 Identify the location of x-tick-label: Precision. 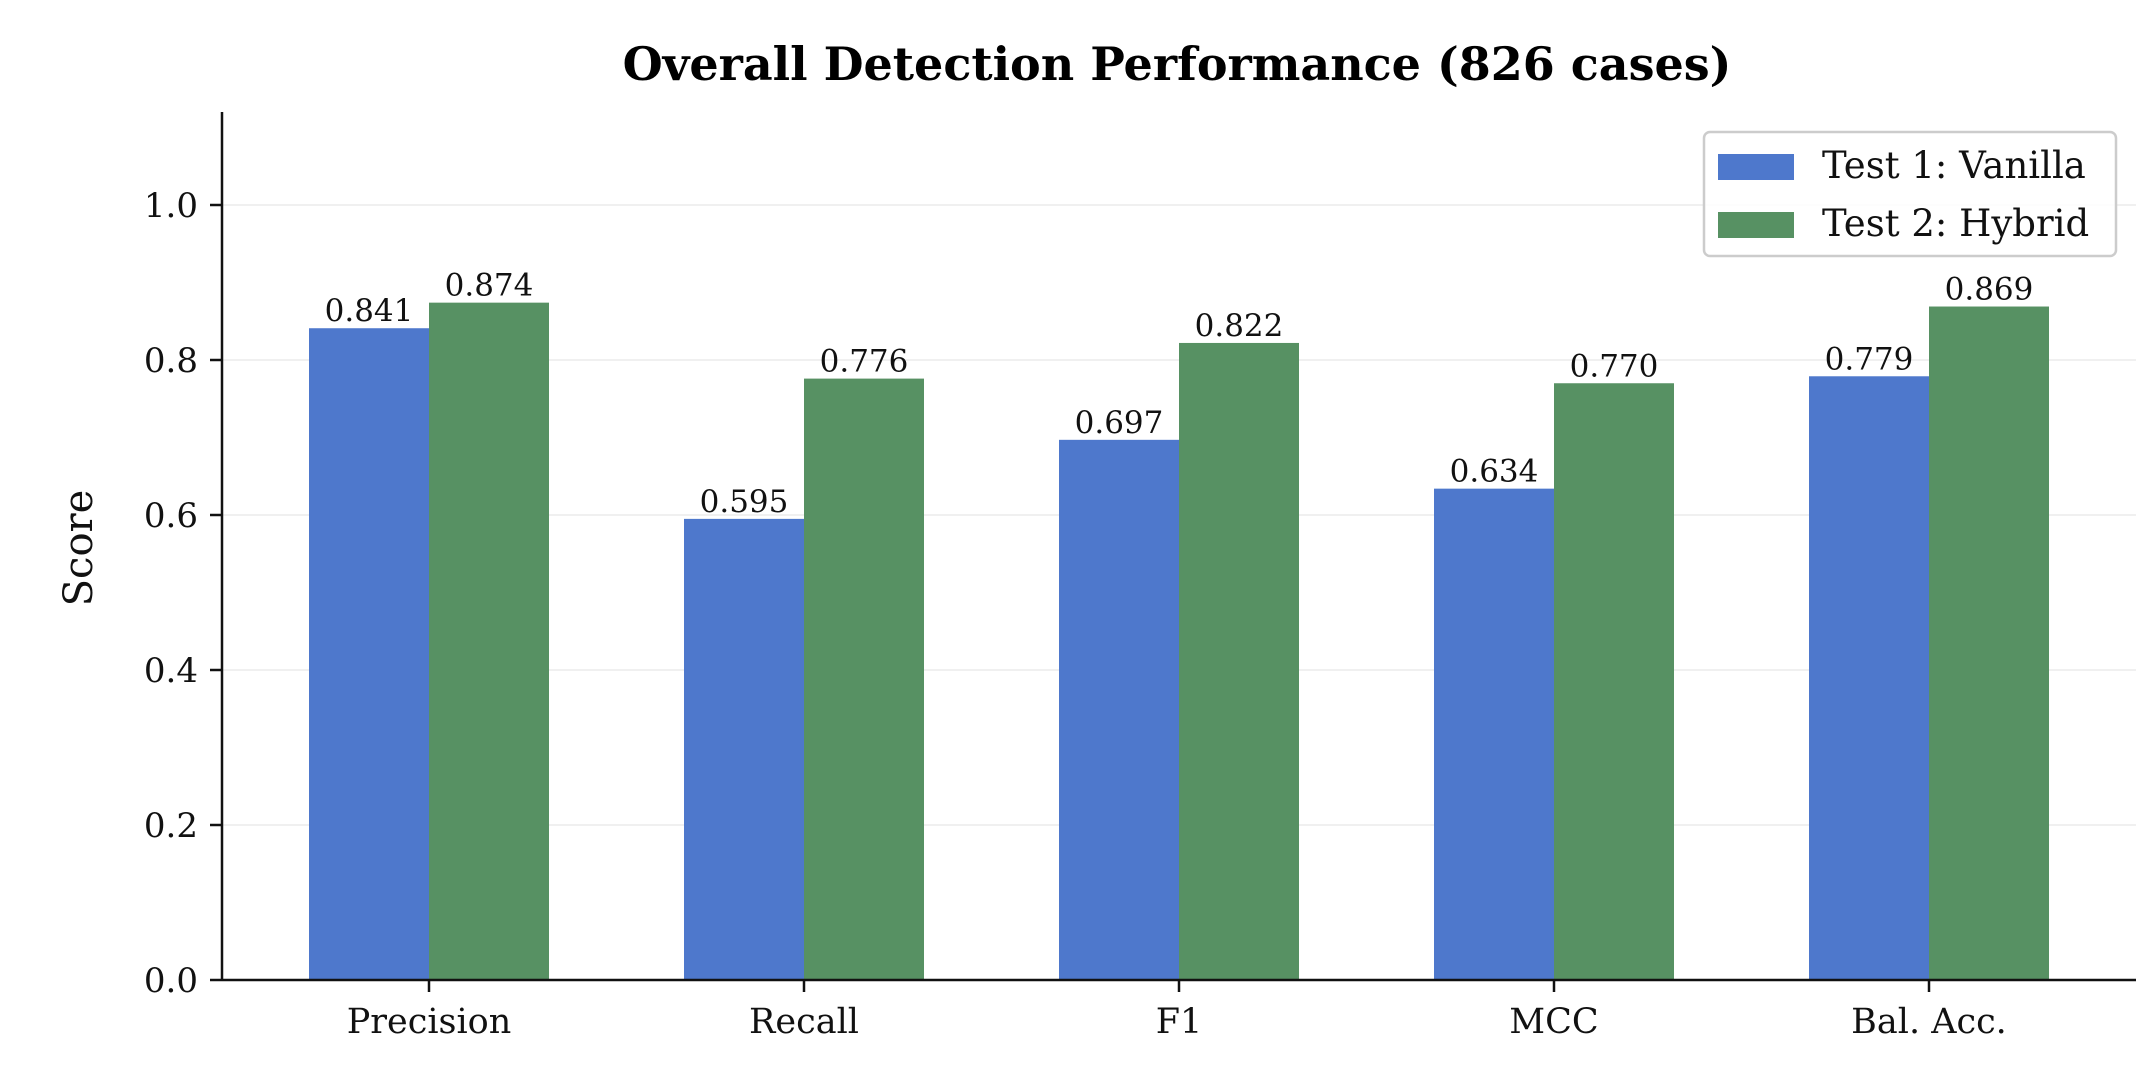
(429, 1022).